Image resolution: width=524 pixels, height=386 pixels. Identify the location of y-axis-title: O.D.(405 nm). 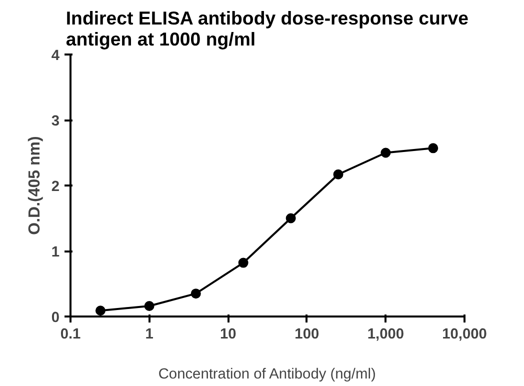
(35, 185).